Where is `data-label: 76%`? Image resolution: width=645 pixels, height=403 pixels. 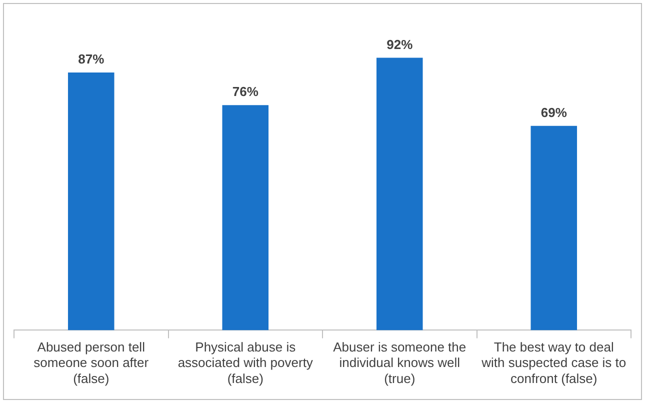 data-label: 76% is located at coordinates (245, 92).